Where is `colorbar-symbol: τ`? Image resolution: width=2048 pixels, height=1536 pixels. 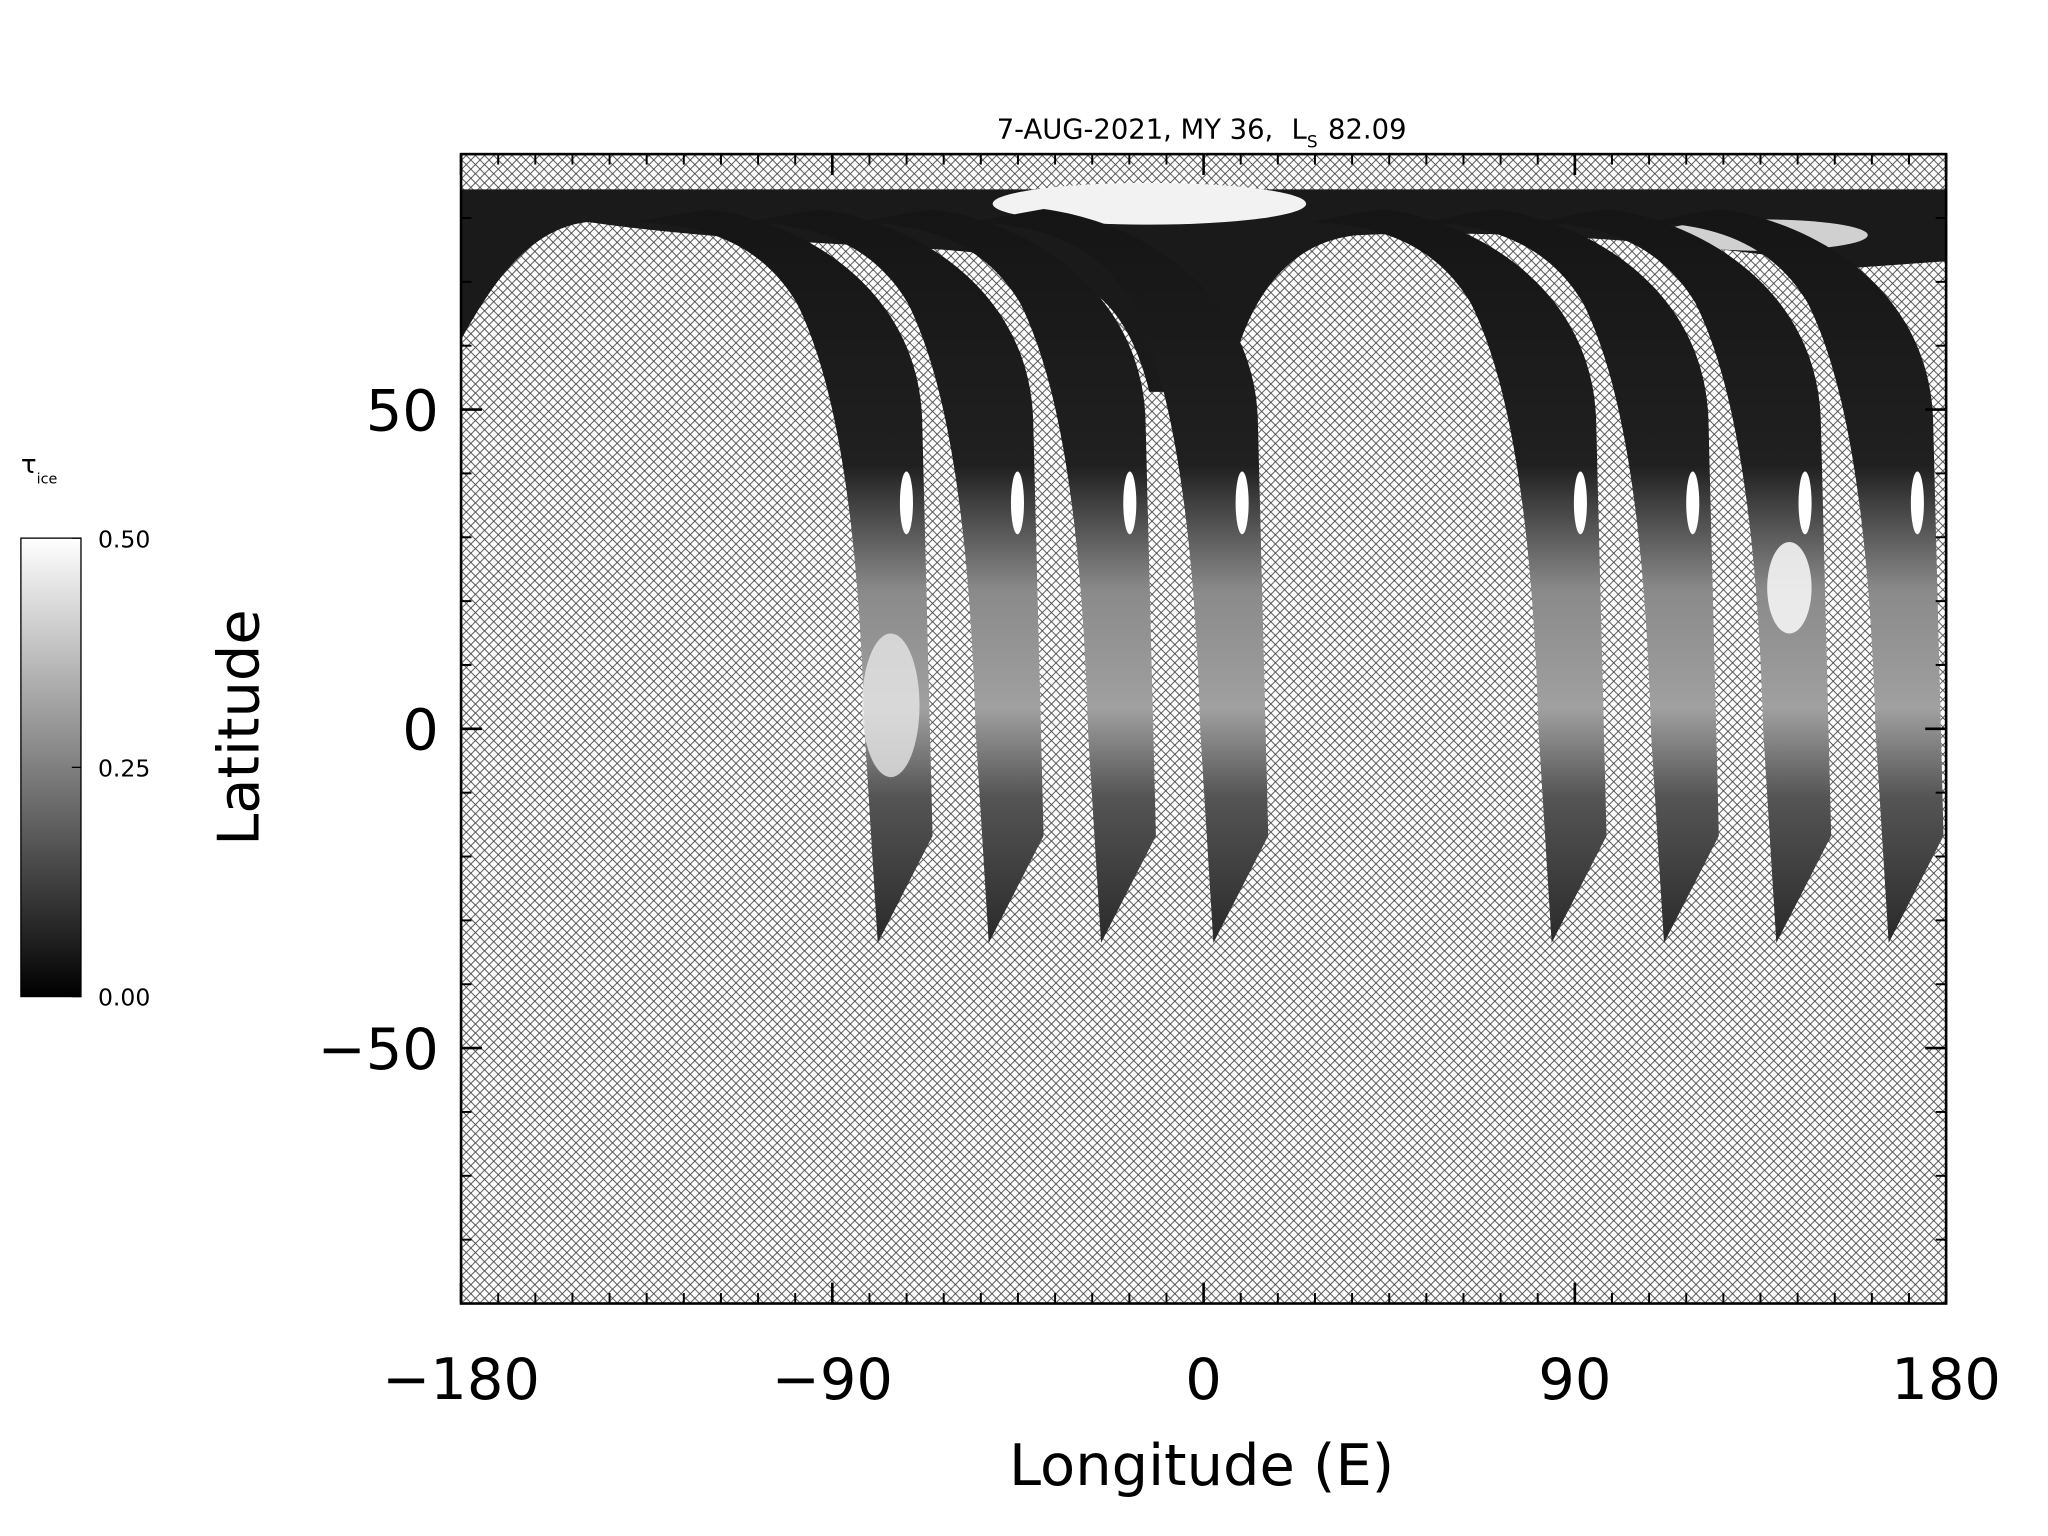 colorbar-symbol: τ is located at coordinates (29, 465).